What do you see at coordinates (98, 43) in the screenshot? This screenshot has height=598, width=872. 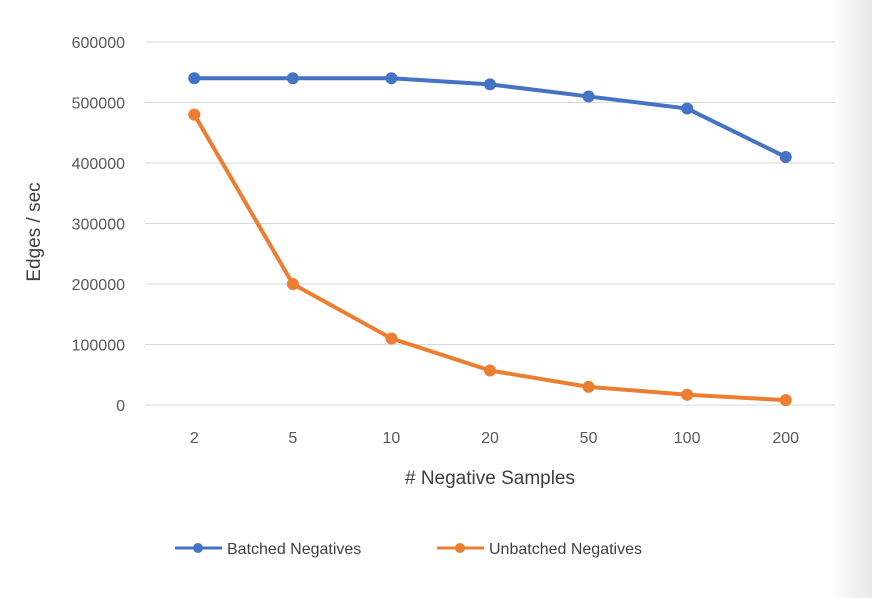 I see `y-tick-label-600000: 600000` at bounding box center [98, 43].